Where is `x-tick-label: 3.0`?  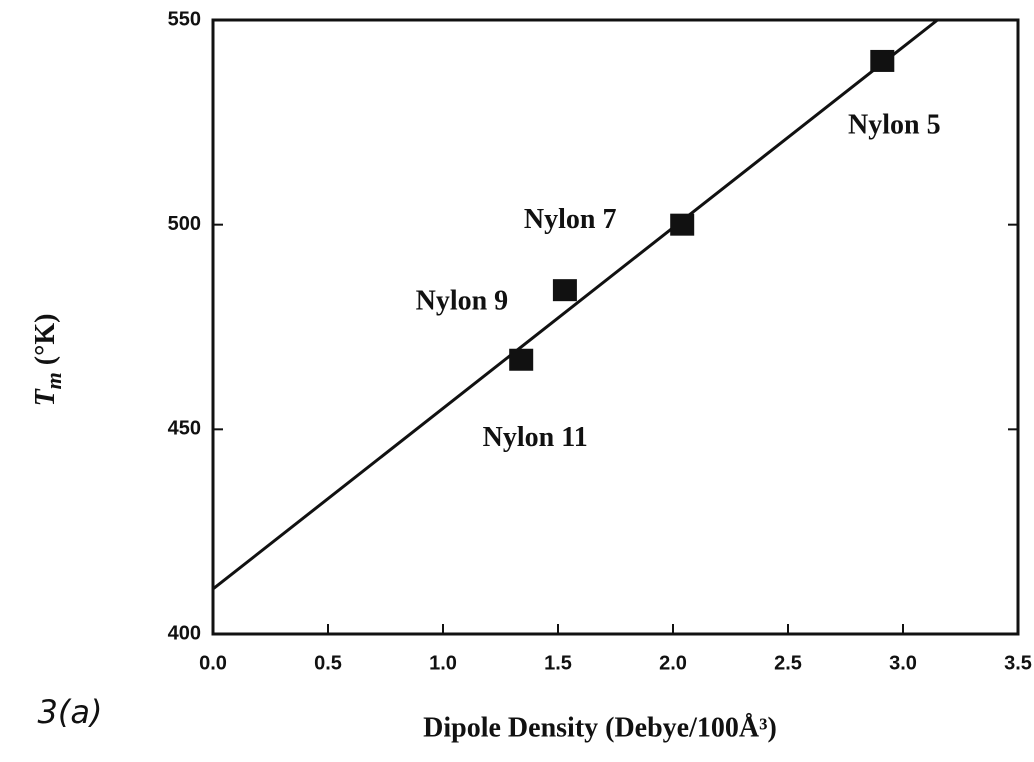
x-tick-label: 3.0 is located at coordinates (903, 663).